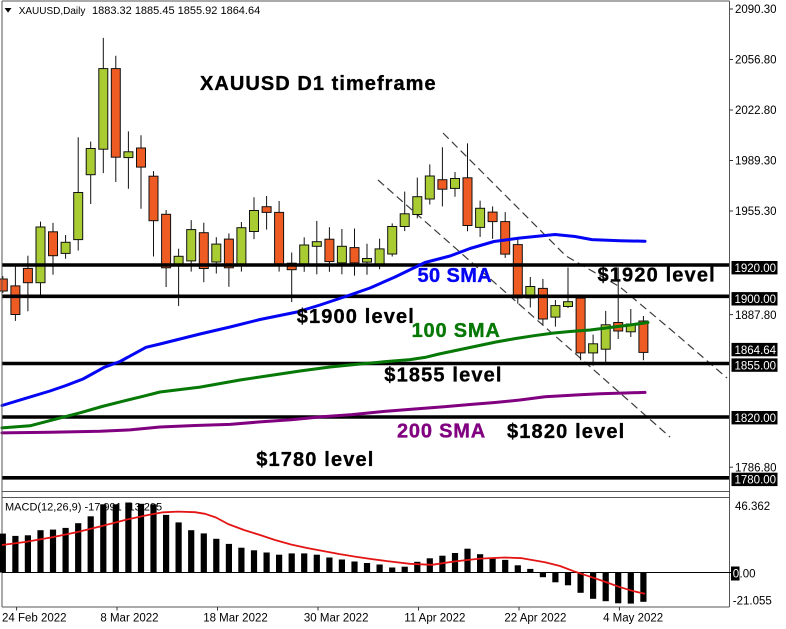  I want to click on svg-text: 22 Apr 2022, so click(535, 619).